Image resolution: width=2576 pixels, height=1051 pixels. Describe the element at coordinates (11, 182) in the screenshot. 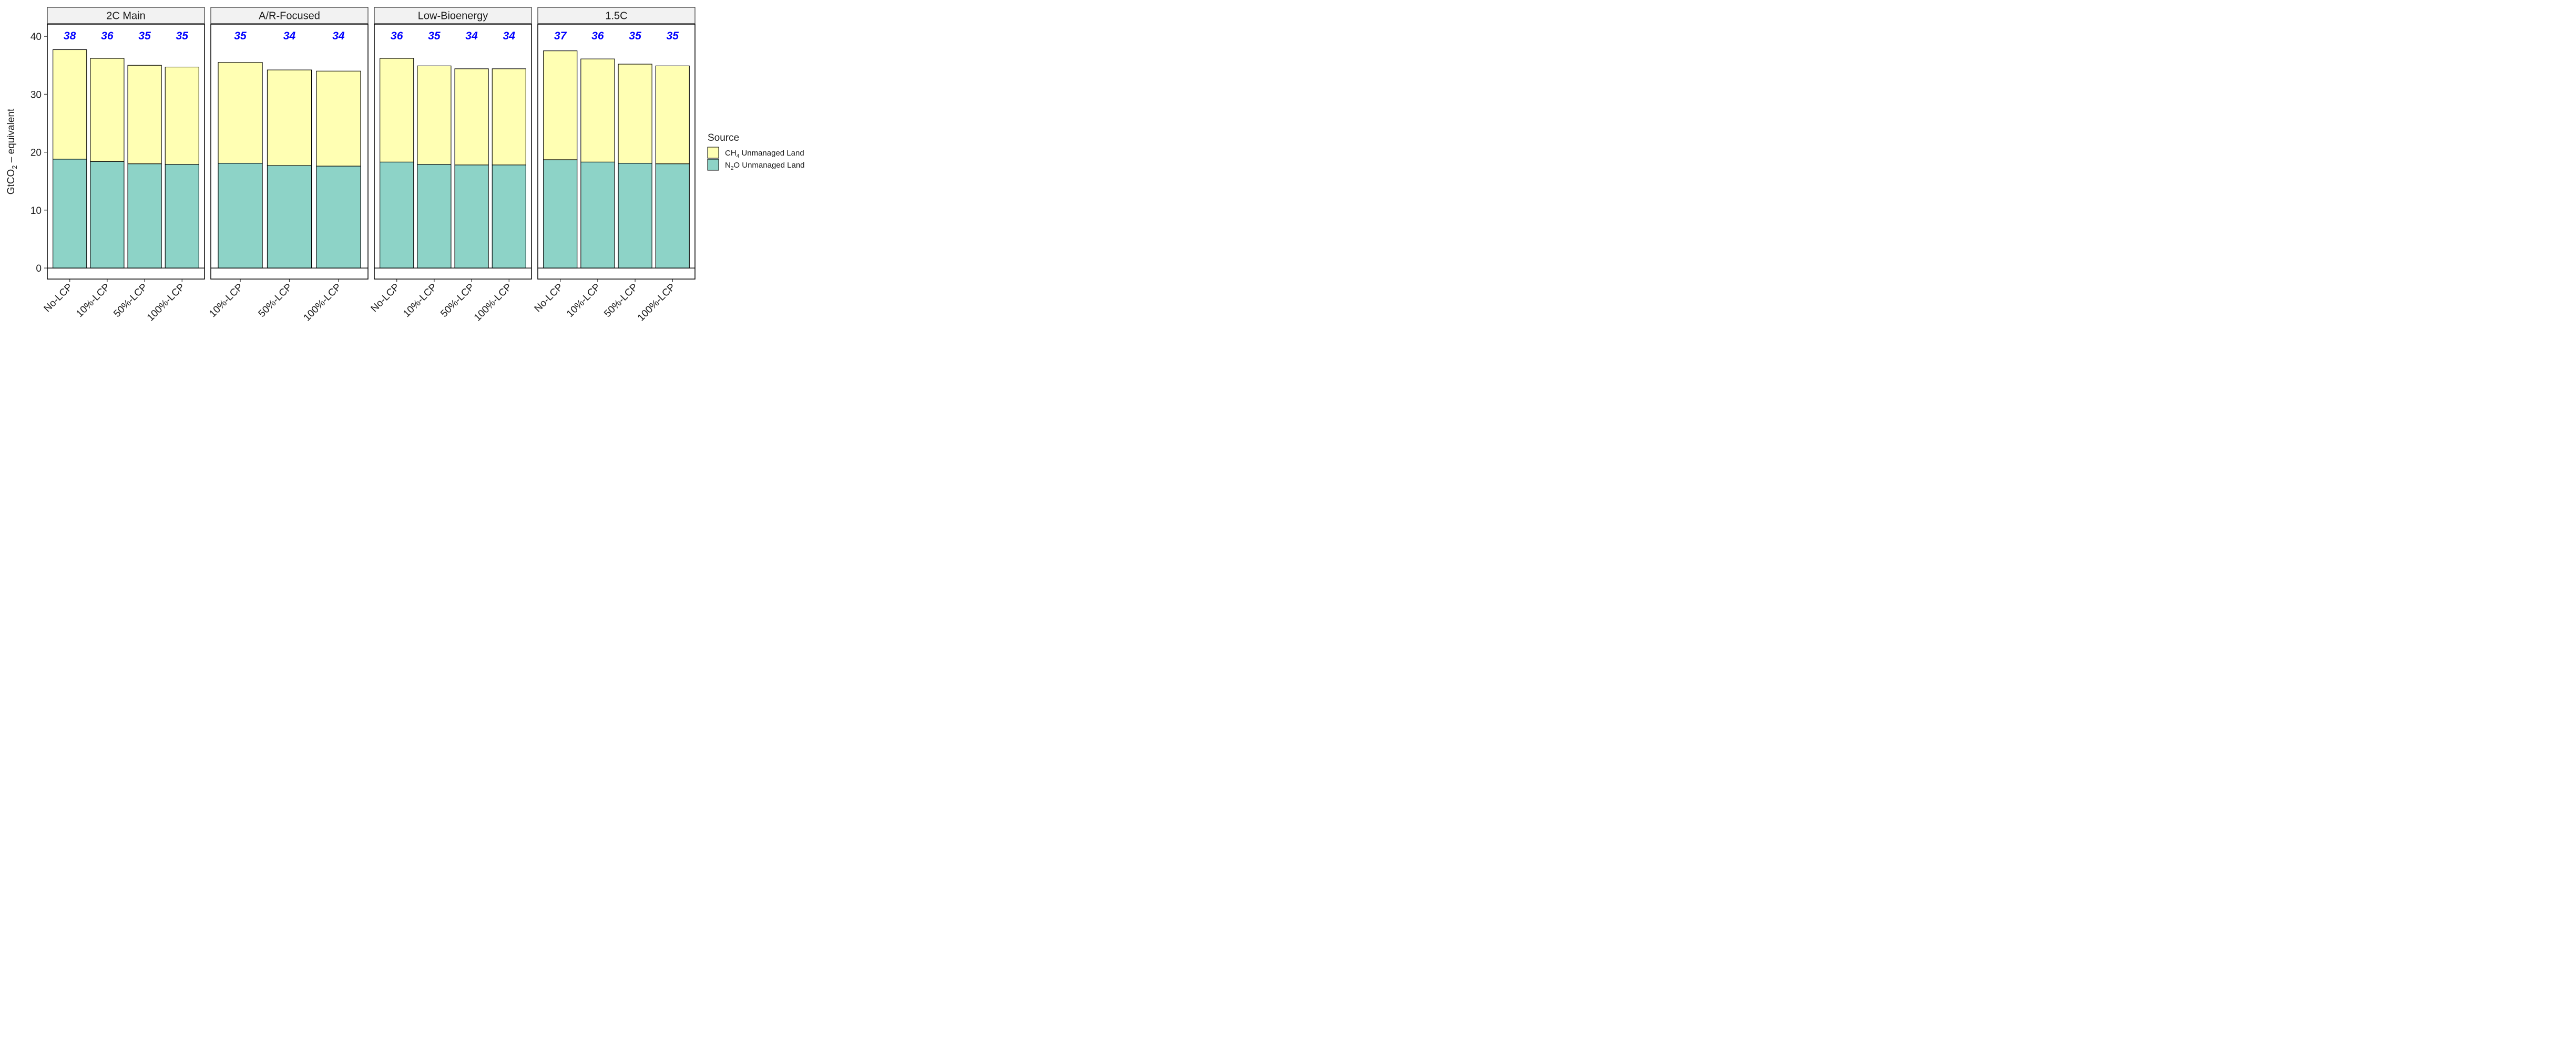

I see `y-axis-title-base: GtCO` at that location.